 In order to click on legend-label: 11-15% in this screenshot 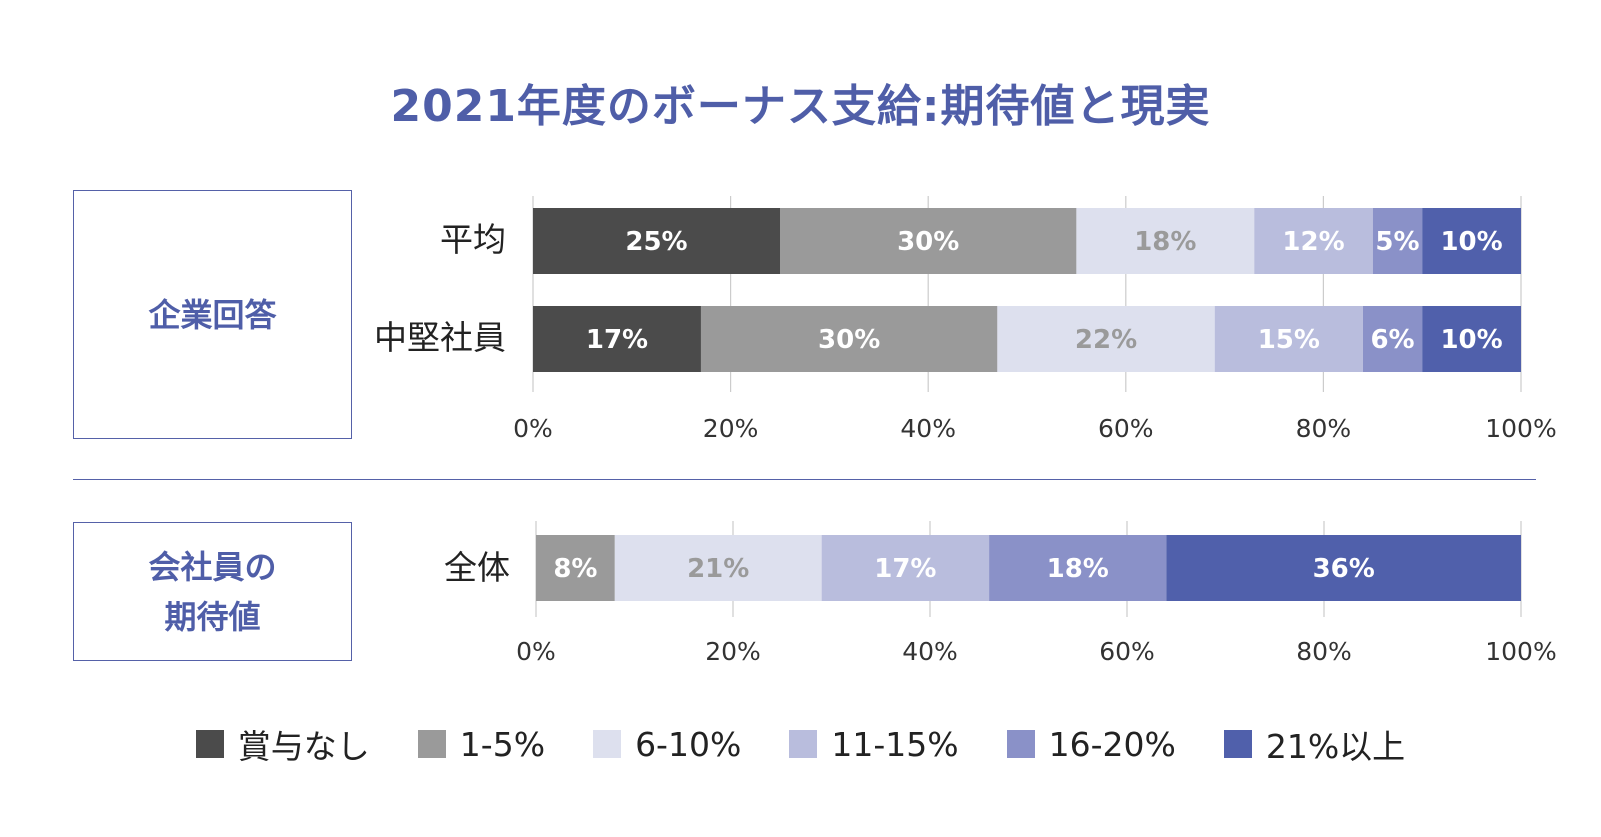, I will do `click(895, 744)`.